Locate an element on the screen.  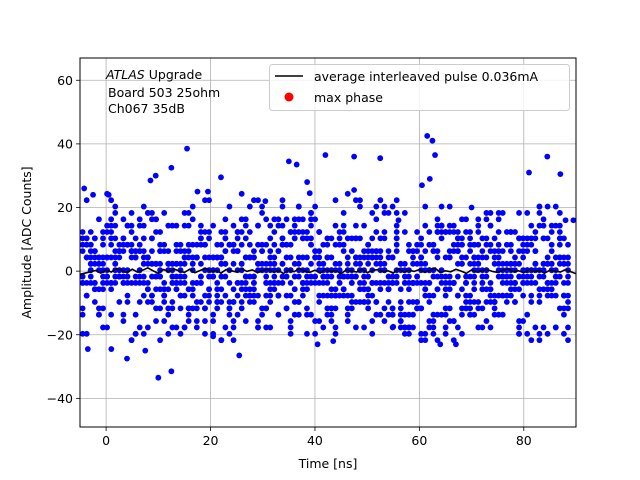
y-tick-label: −20 is located at coordinates (60, 334).